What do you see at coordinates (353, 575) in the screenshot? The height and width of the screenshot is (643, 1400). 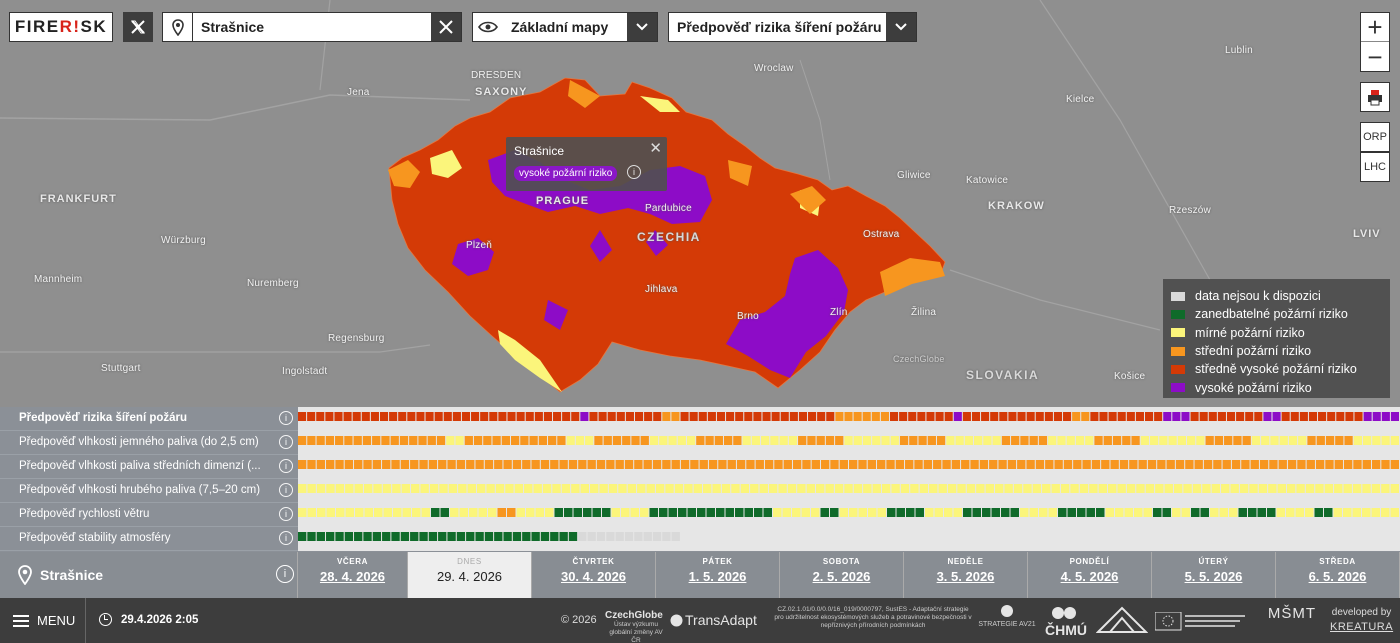 I see `day-tab: VČERA 28. 4. 2026` at bounding box center [353, 575].